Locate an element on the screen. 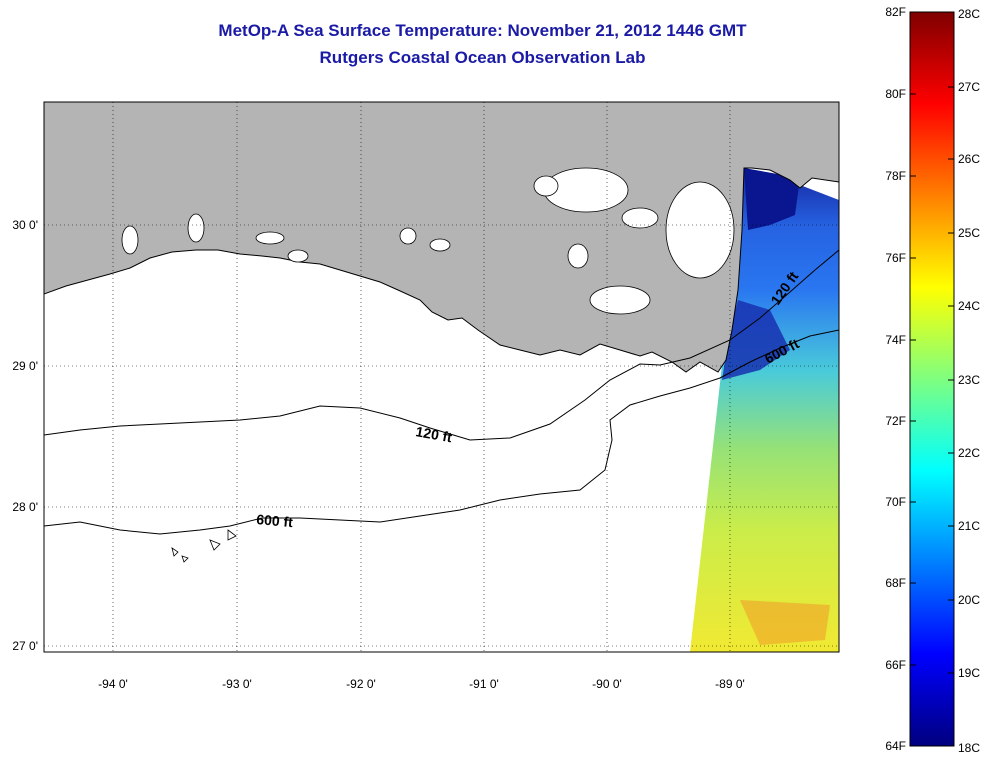 This screenshot has height=761, width=992. lat-label-28: 28 0' is located at coordinates (25, 507).